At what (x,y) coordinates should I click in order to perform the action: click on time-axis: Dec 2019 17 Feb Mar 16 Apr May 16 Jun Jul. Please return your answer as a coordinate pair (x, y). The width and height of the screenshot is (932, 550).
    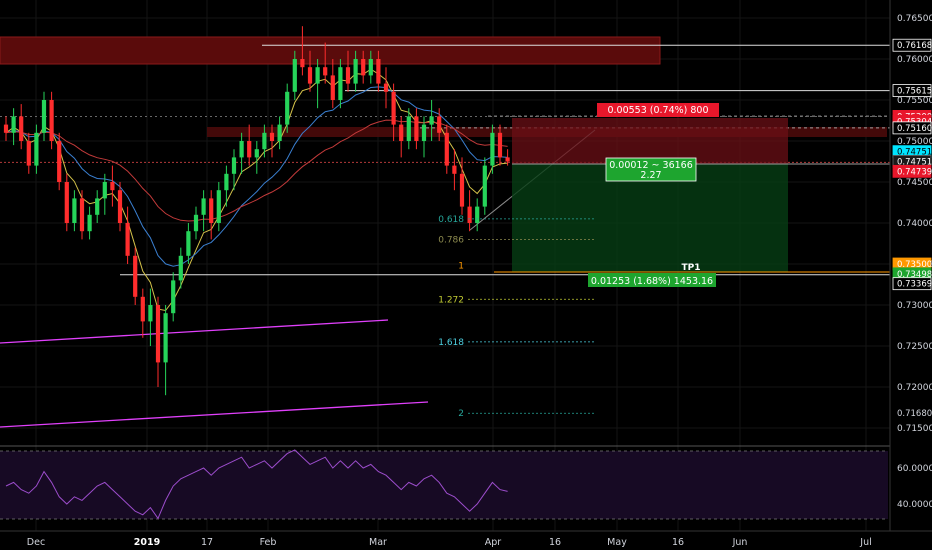
    Looking at the image, I should click on (449, 542).